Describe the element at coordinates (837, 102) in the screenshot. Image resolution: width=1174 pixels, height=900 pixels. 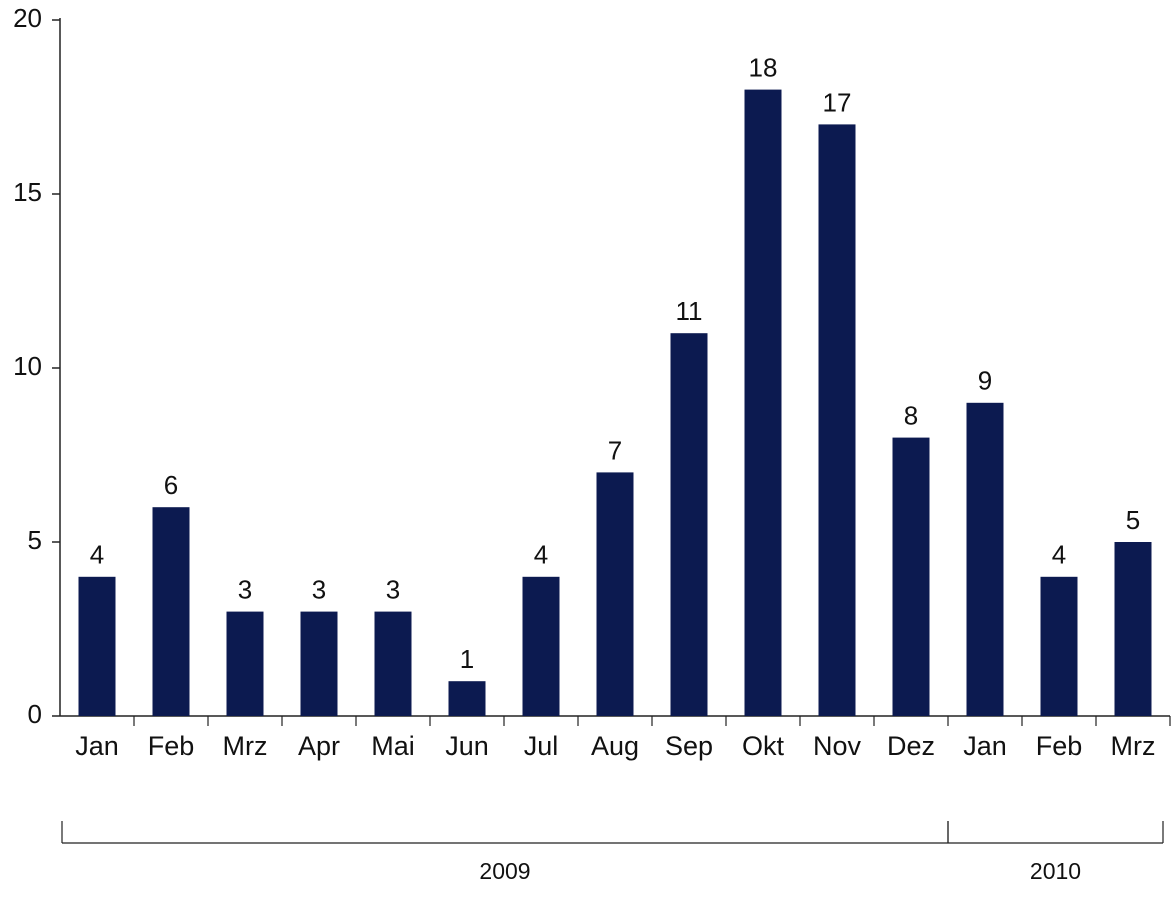
I see `value-label: 17` at that location.